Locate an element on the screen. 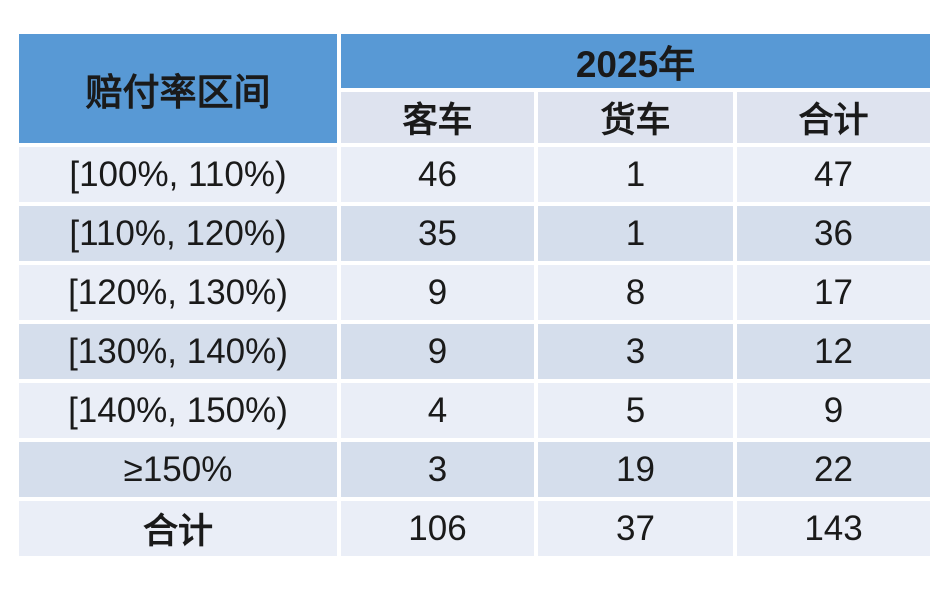 This screenshot has width=950, height=600. table-row: [110%, 120%) 35 1 36 is located at coordinates (475, 233).